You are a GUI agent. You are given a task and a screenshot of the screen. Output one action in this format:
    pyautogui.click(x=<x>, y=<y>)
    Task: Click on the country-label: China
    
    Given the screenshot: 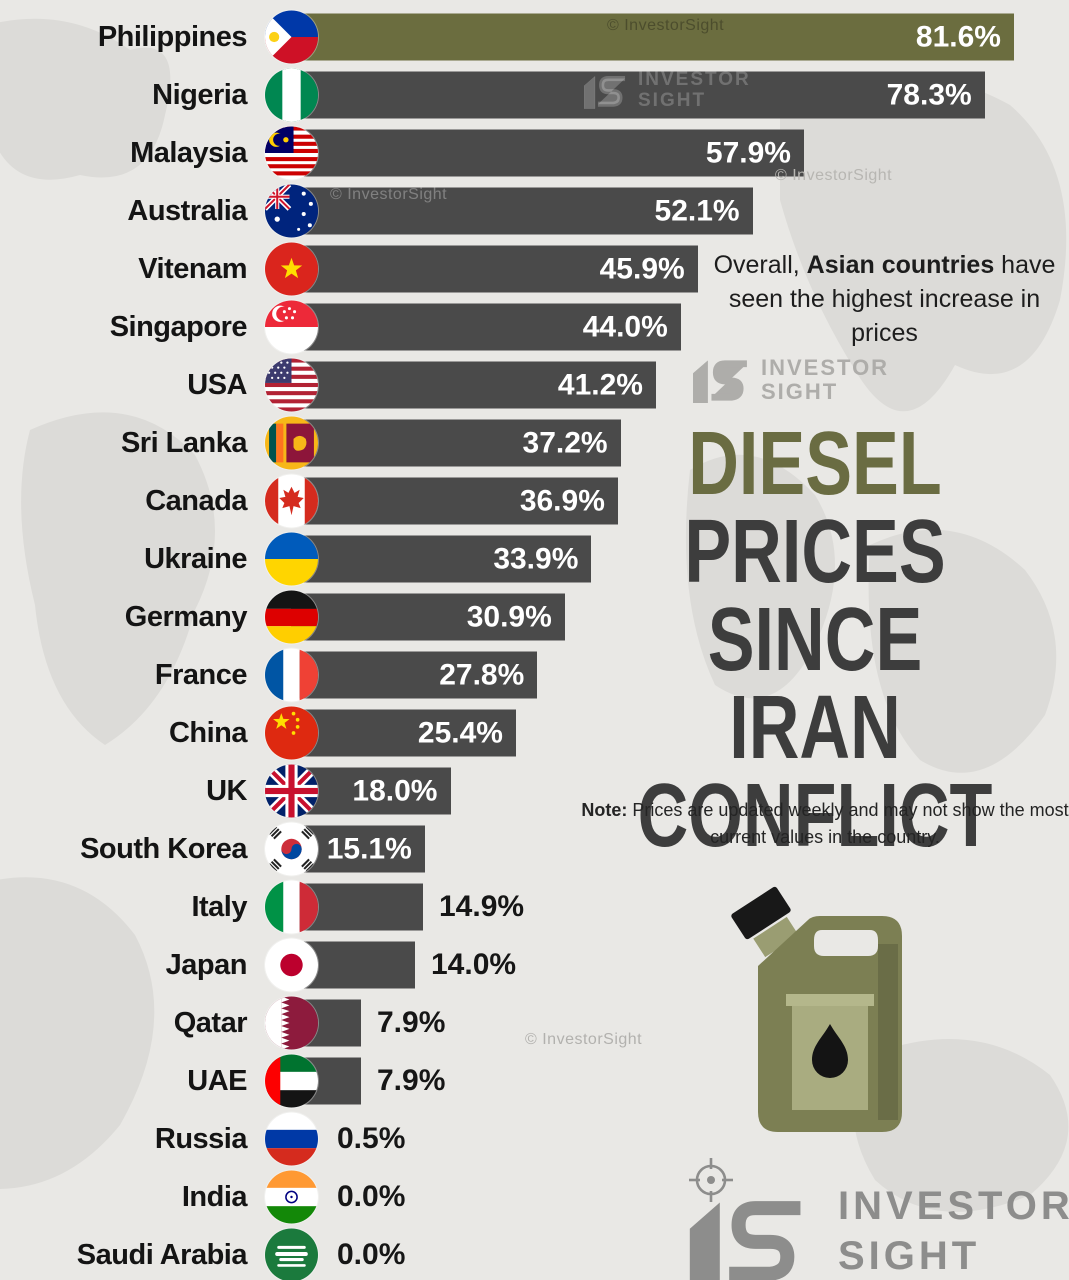 What is the action you would take?
    pyautogui.click(x=208, y=732)
    